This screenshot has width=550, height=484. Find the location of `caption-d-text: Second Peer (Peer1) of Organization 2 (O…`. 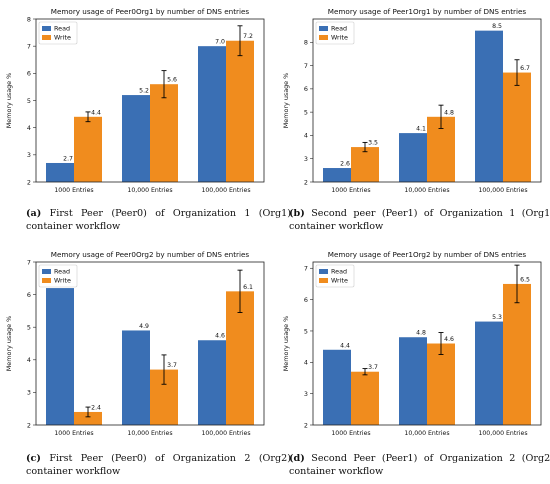

caption-d-text: Second Peer (Peer1) of Organization 2 (O… is located at coordinates (419, 465).